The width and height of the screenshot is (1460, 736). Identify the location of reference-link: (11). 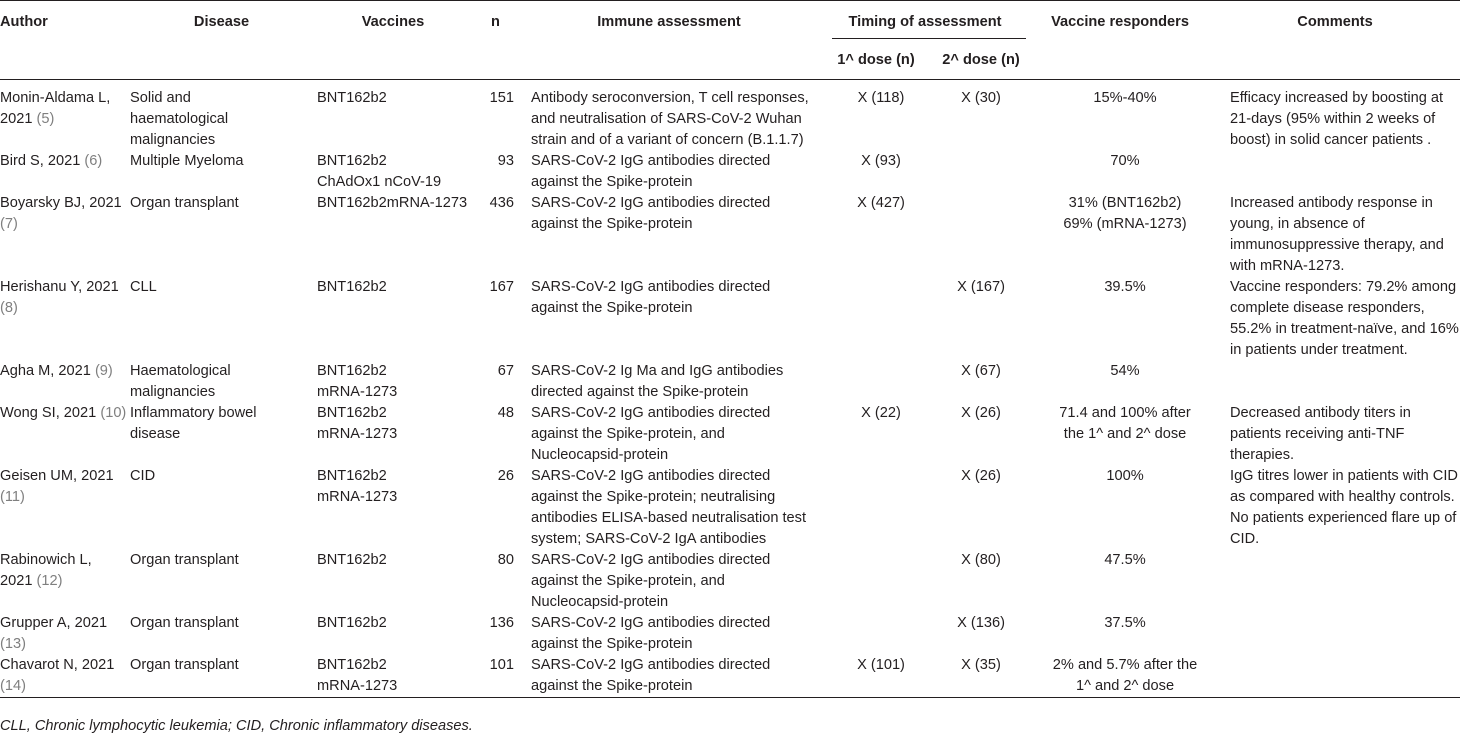
(12, 497).